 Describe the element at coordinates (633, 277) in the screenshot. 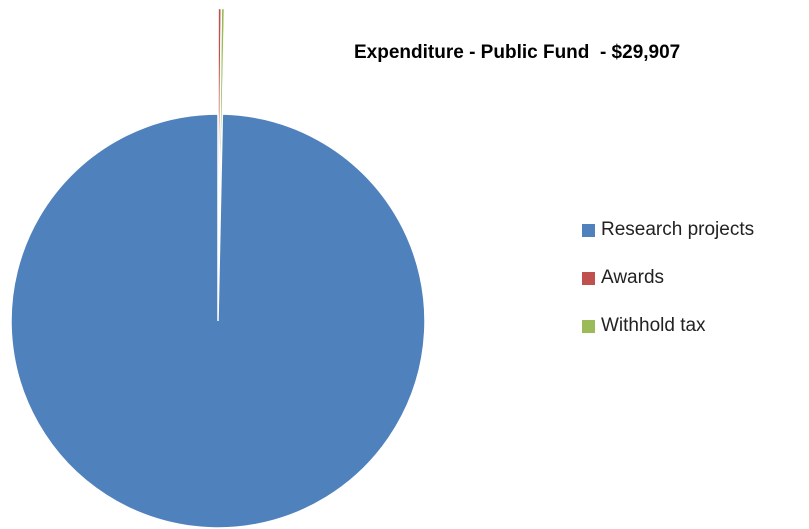

I see `legend-label-awards: Awards` at that location.